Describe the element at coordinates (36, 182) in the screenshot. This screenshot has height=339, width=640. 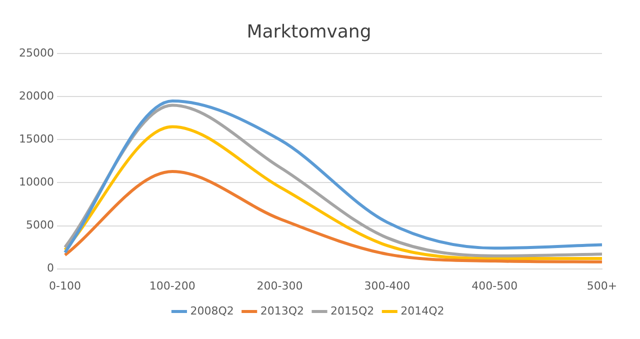
I see `y-tick-label: 10000` at that location.